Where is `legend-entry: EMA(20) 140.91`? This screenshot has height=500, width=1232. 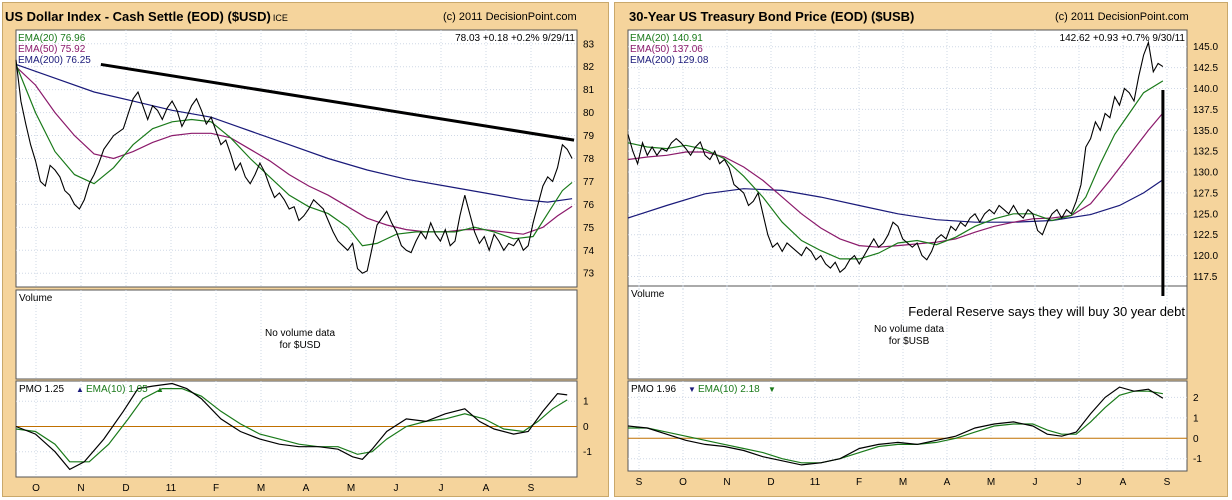 legend-entry: EMA(20) 140.91 is located at coordinates (666, 38).